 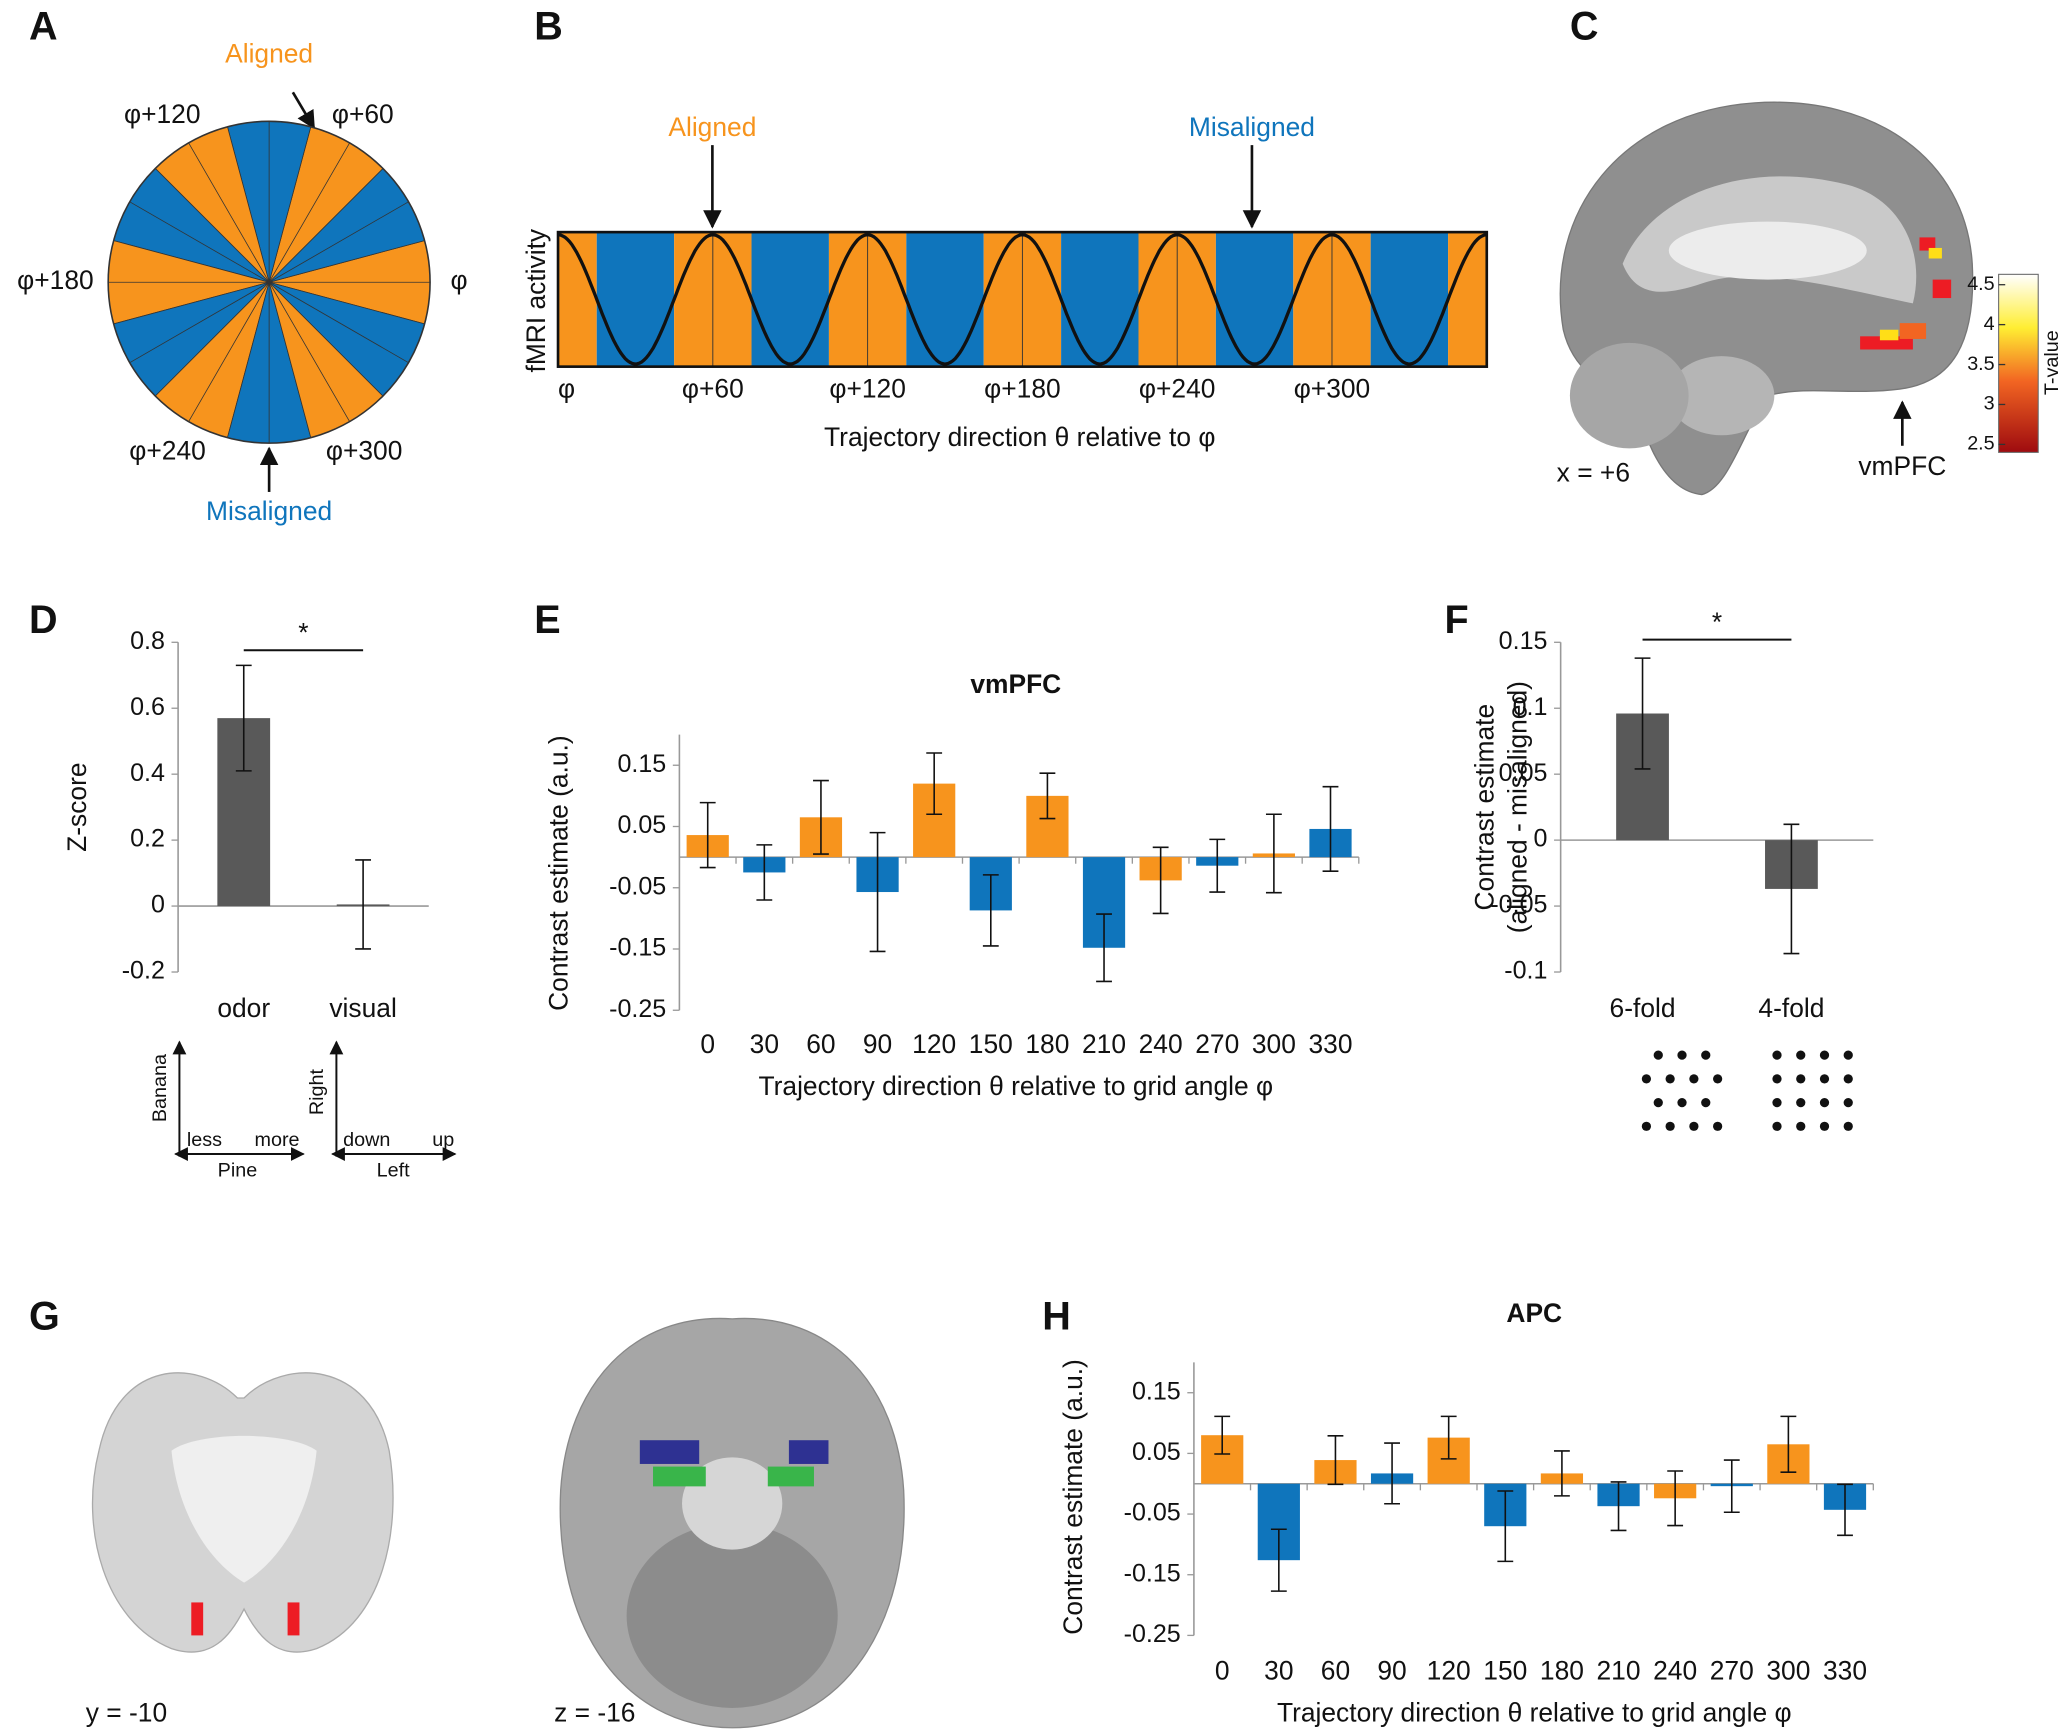 I want to click on axis-label: more, so click(x=277, y=1140).